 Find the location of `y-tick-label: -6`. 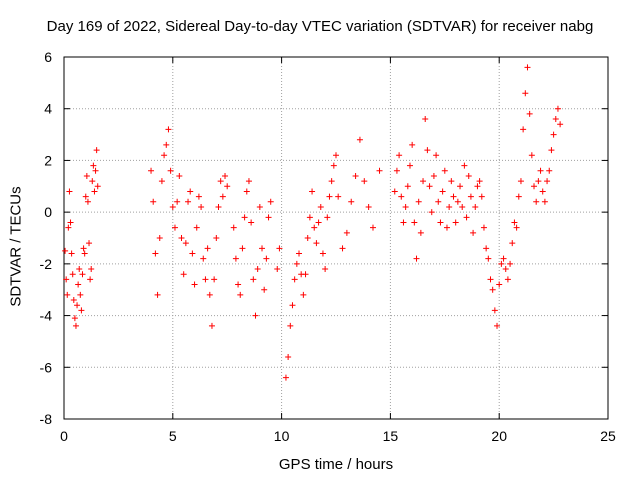

y-tick-label: -6 is located at coordinates (46, 367).